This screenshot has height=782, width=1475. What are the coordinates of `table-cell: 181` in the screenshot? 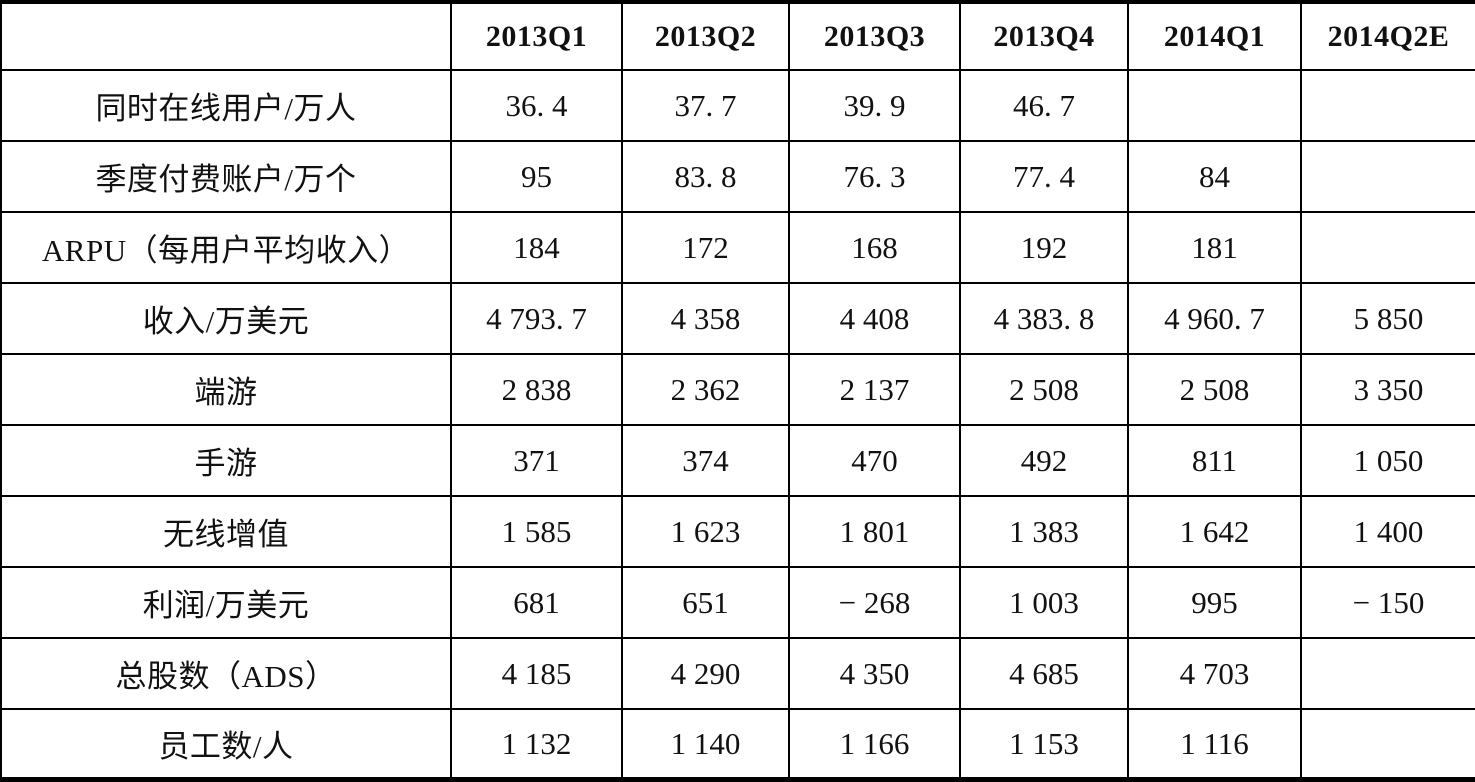 It's located at (1214, 247).